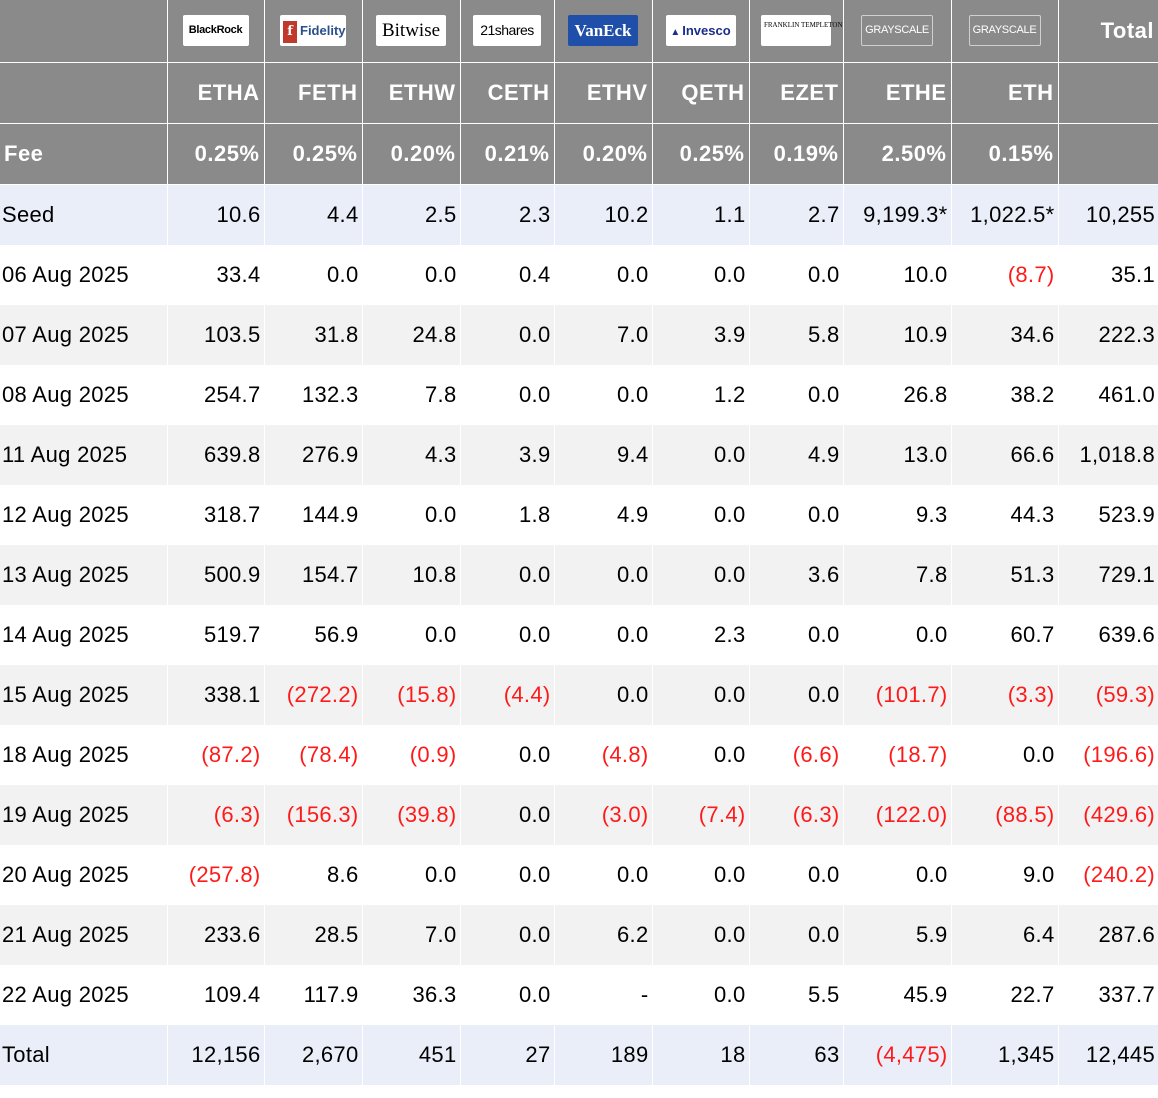 The width and height of the screenshot is (1158, 1098). What do you see at coordinates (602, 814) in the screenshot?
I see `flow-cell: (3.0)` at bounding box center [602, 814].